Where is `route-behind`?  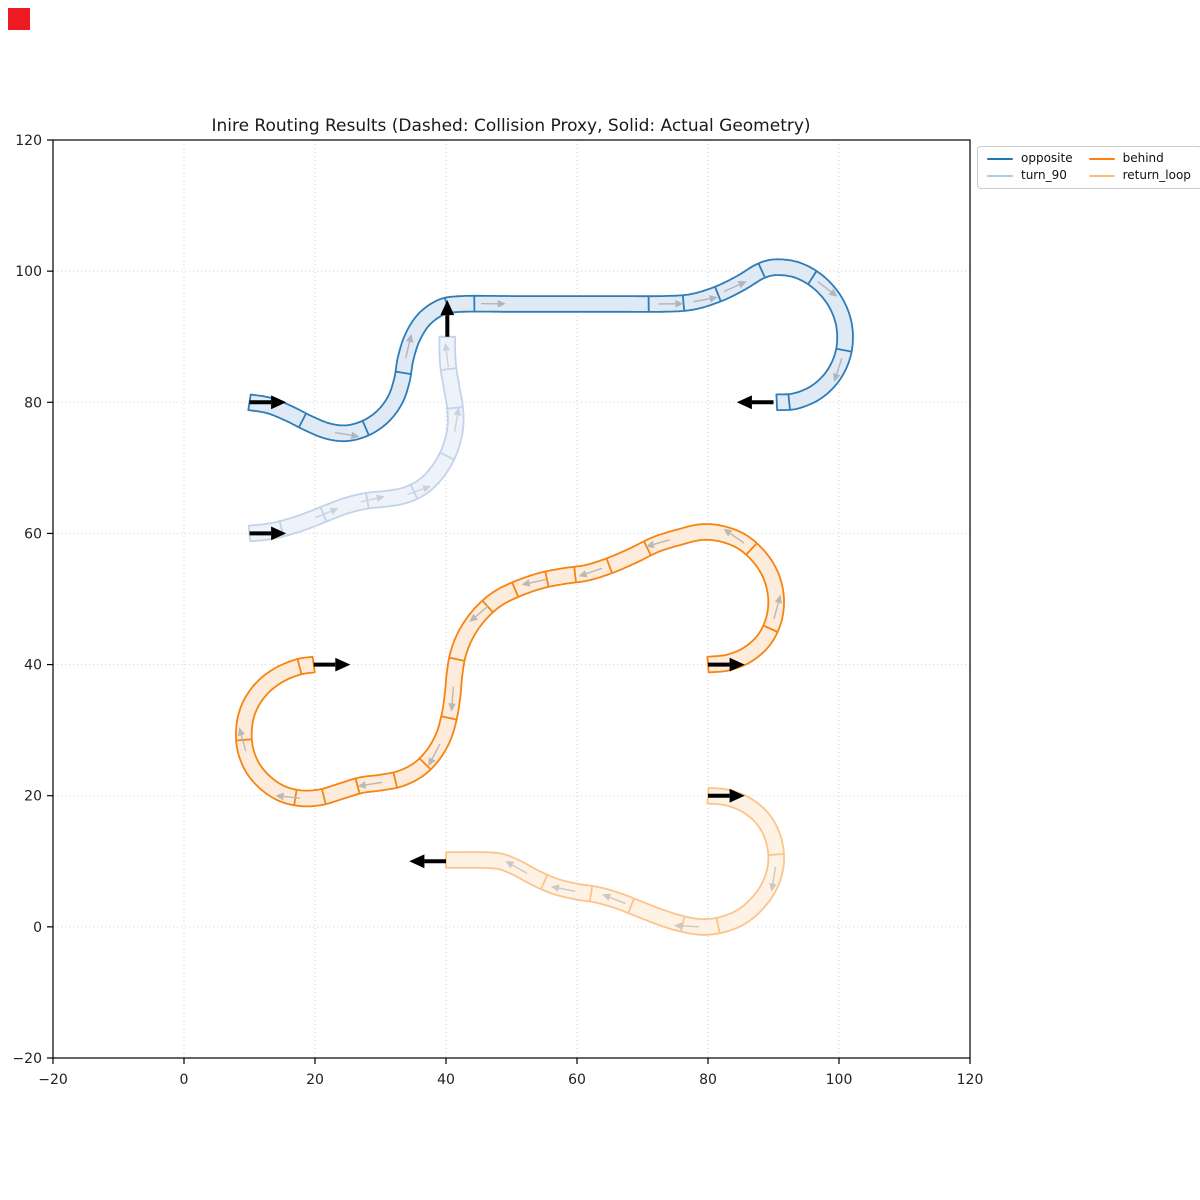
route-behind is located at coordinates (510, 665).